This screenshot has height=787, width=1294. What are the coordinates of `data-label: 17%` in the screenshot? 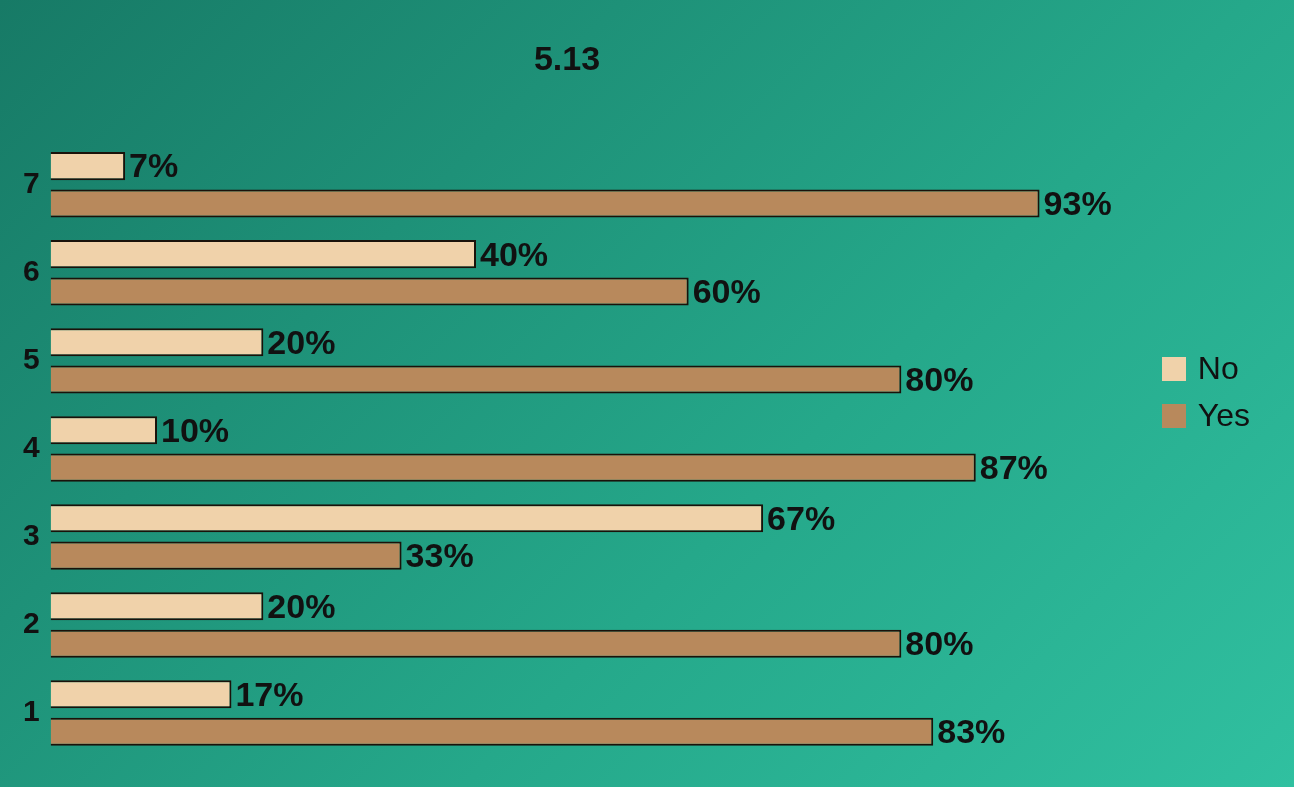 It's located at (269, 693).